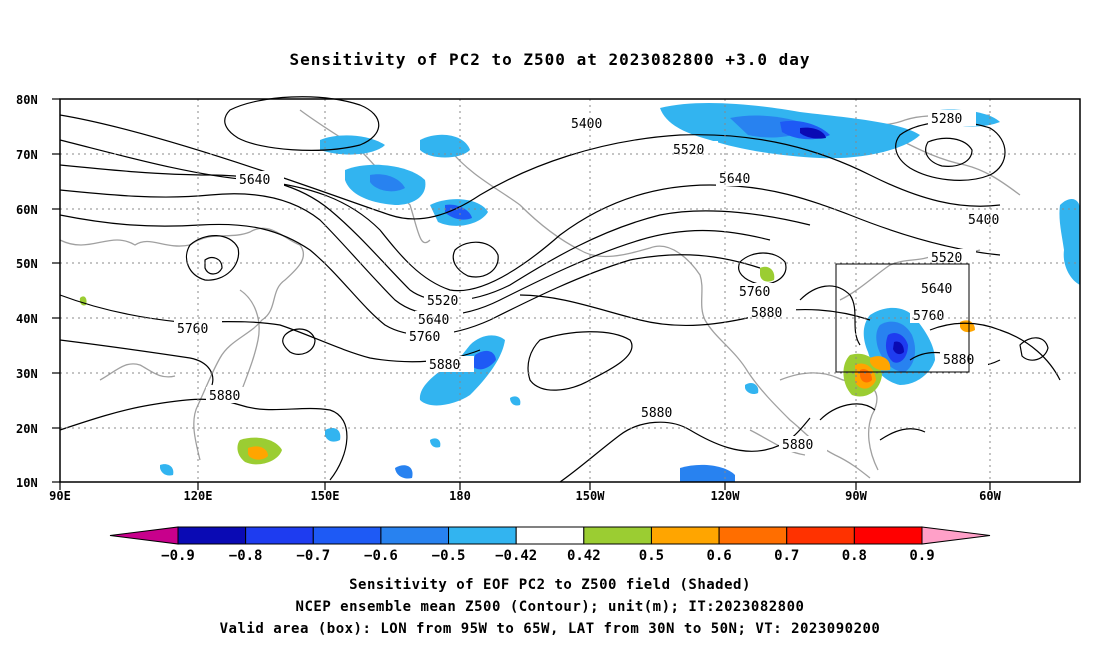 Image resolution: width=1100 pixels, height=650 pixels. What do you see at coordinates (325, 496) in the screenshot?
I see `lon-label: 150E` at bounding box center [325, 496].